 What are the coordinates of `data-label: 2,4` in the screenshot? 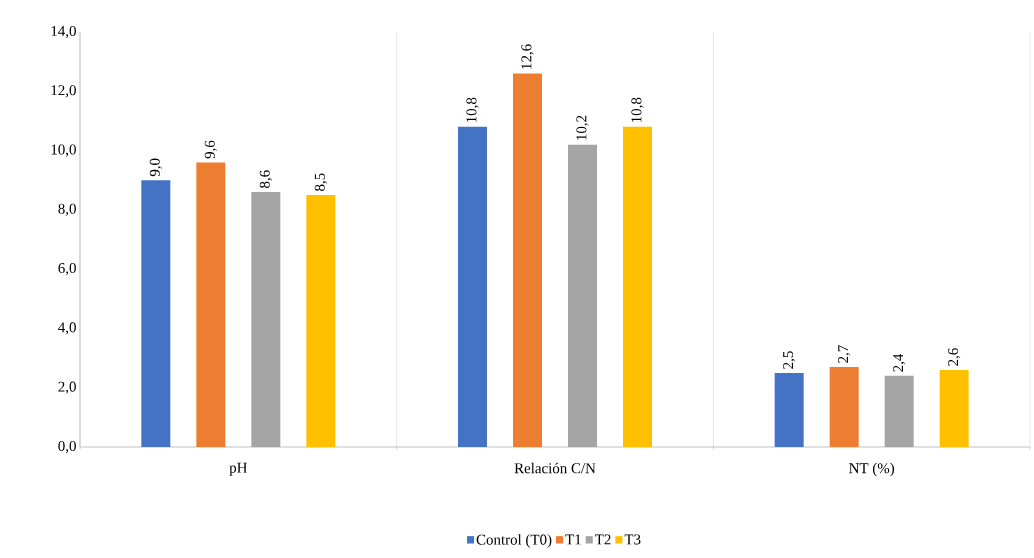 It's located at (899, 362).